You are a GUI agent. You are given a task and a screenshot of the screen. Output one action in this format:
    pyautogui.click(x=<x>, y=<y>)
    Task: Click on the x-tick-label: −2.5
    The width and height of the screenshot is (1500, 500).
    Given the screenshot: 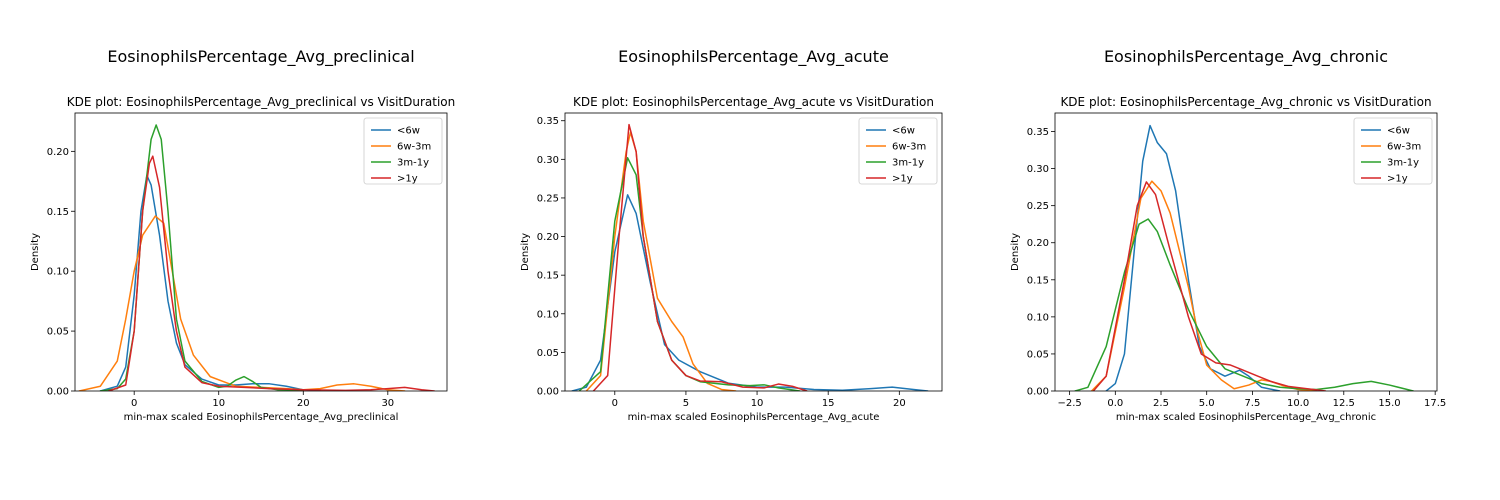 What is the action you would take?
    pyautogui.click(x=1069, y=403)
    